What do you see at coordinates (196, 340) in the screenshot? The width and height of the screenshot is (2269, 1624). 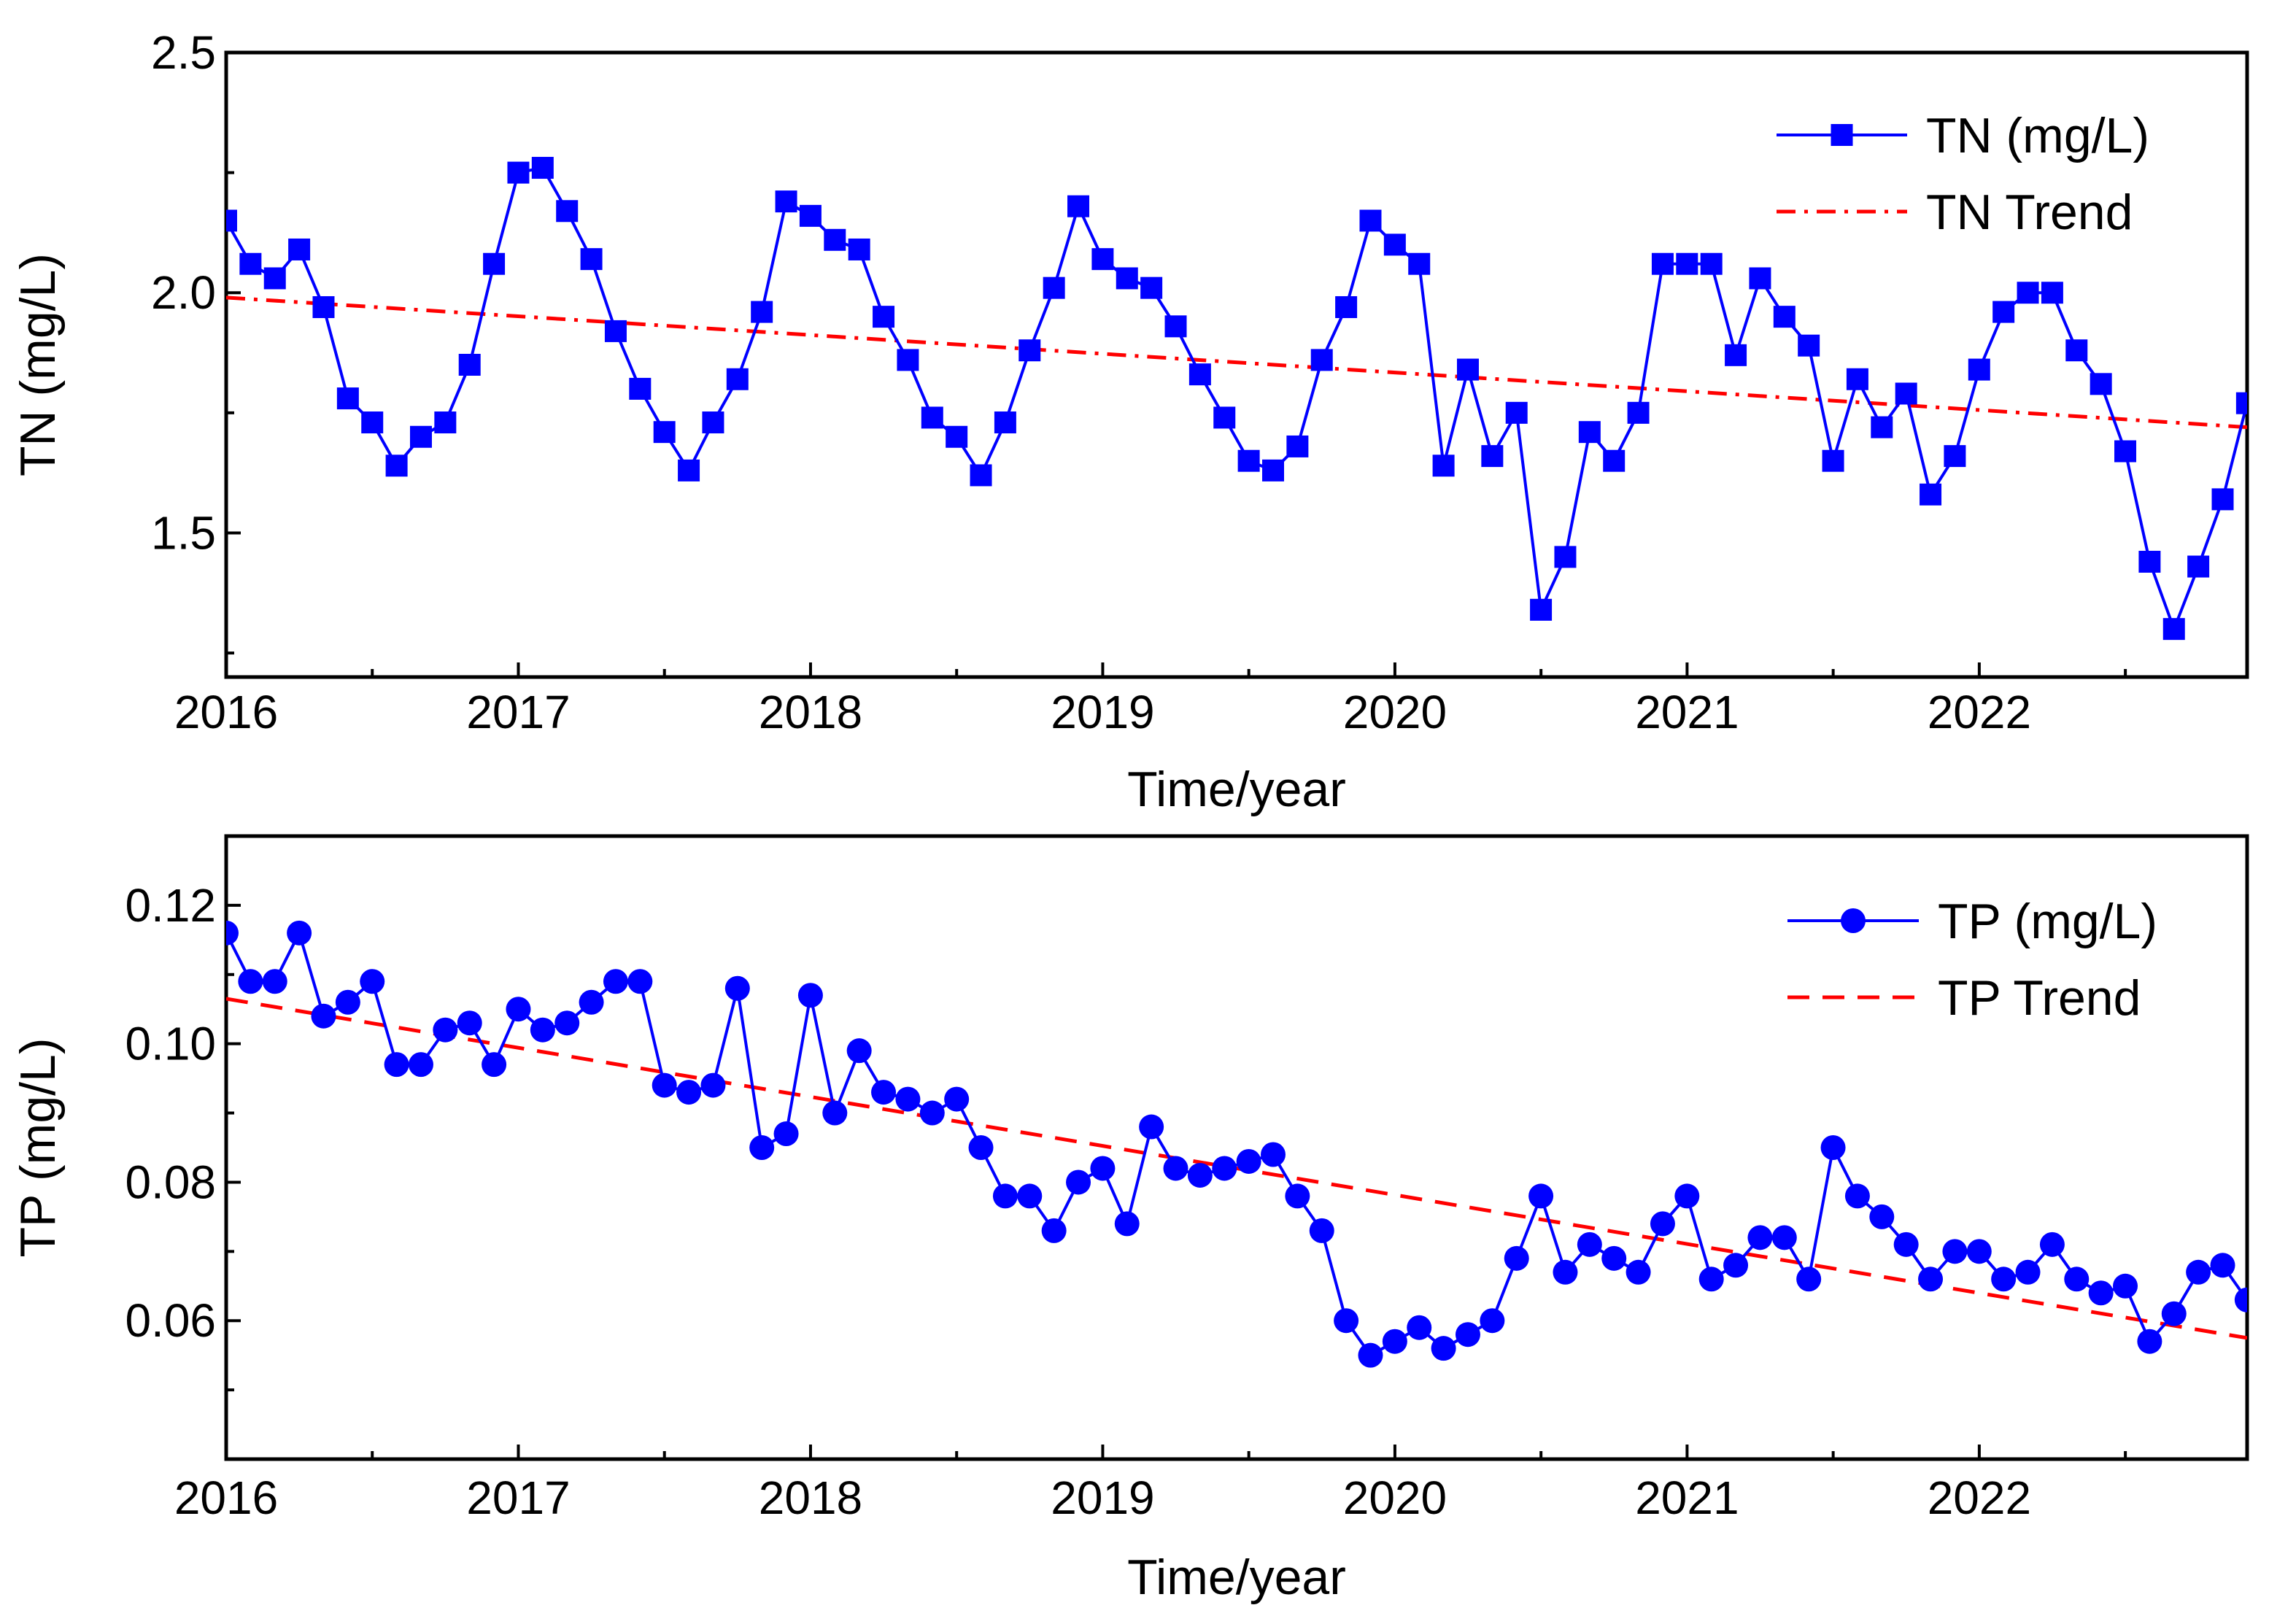 I see `y-axis: 1.5 2.0 2.5` at bounding box center [196, 340].